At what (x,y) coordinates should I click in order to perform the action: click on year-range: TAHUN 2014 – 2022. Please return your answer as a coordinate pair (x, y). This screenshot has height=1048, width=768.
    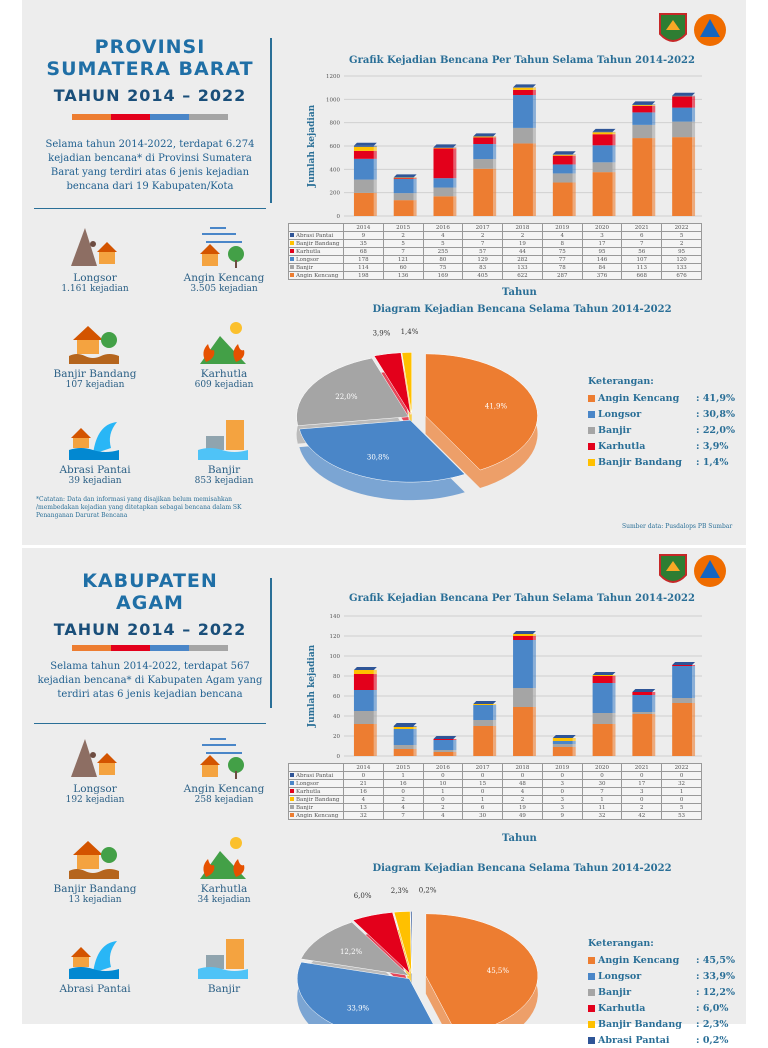
    Looking at the image, I should click on (150, 95).